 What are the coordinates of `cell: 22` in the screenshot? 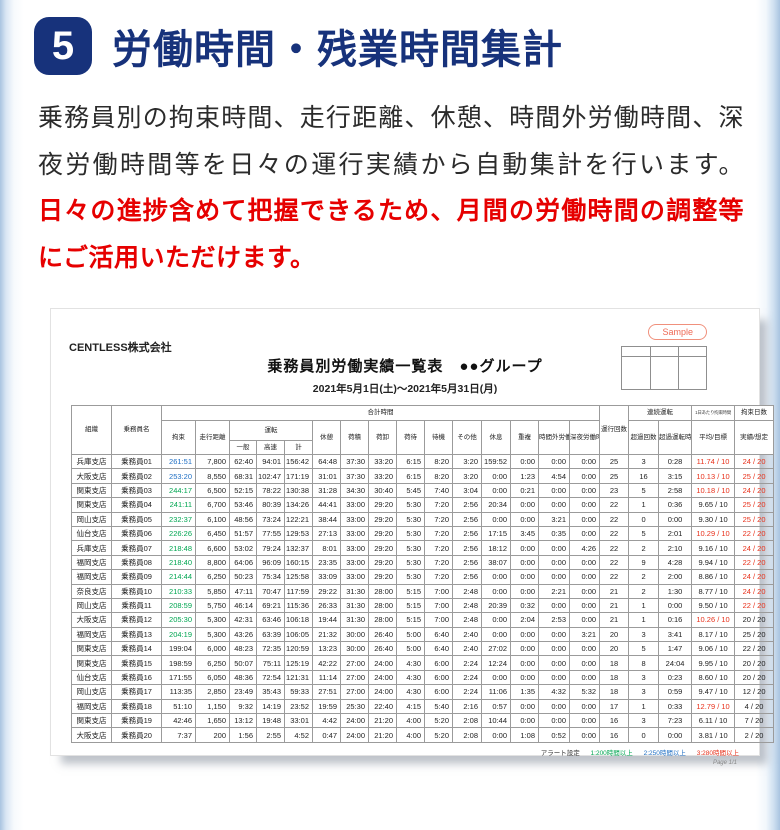 It's located at (614, 533).